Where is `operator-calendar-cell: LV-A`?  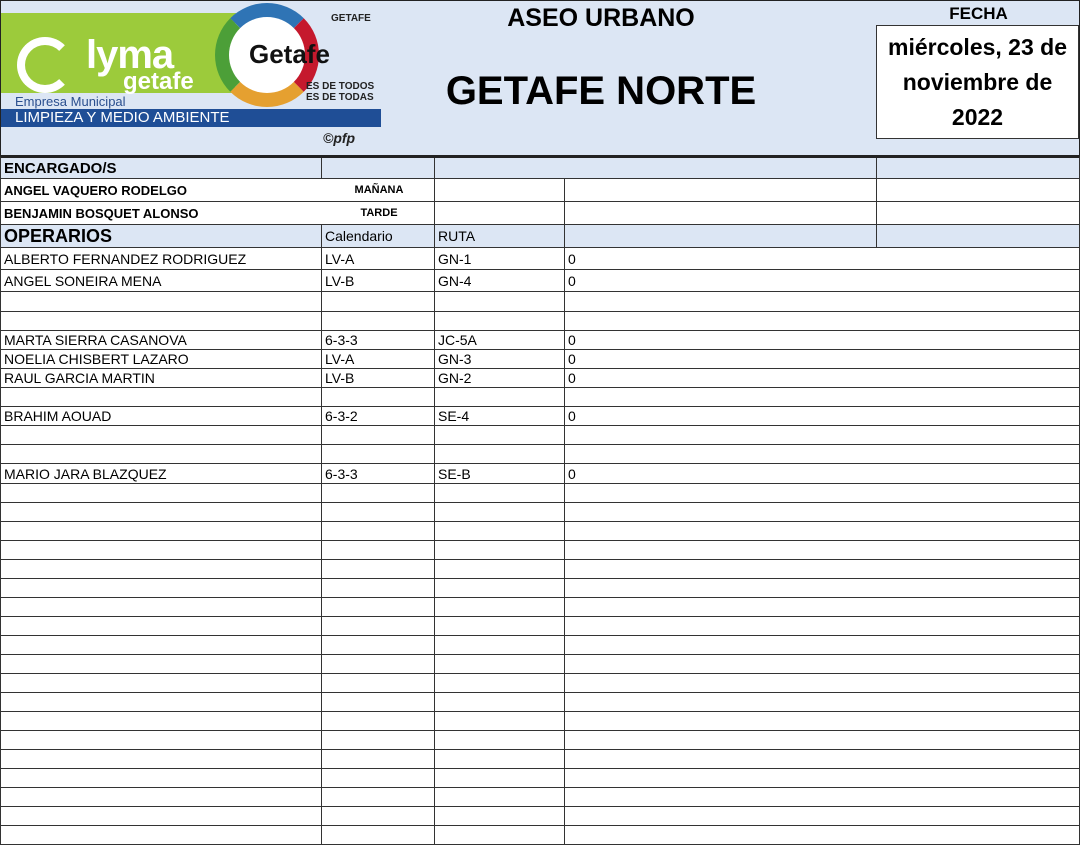 operator-calendar-cell: LV-A is located at coordinates (377, 258).